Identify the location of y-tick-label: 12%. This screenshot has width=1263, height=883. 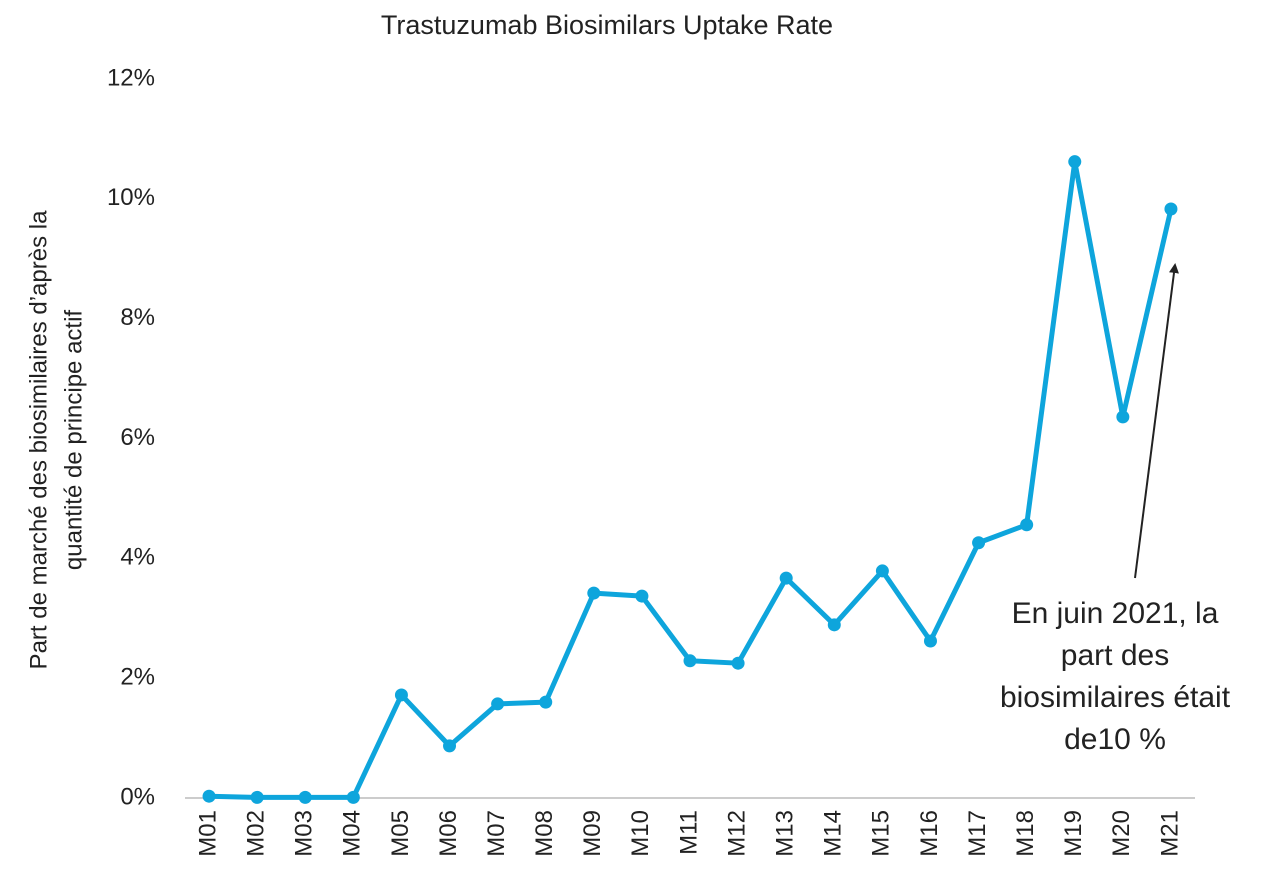
(131, 77).